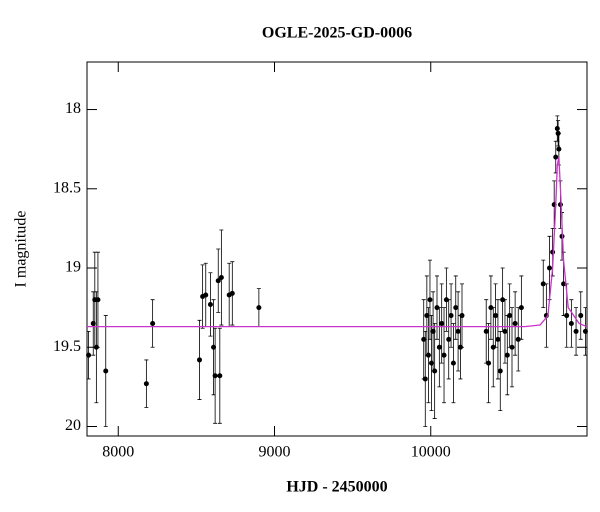 The width and height of the screenshot is (600, 512). What do you see at coordinates (337, 33) in the screenshot?
I see `chart-title: OGLE-2025-GD-0006` at bounding box center [337, 33].